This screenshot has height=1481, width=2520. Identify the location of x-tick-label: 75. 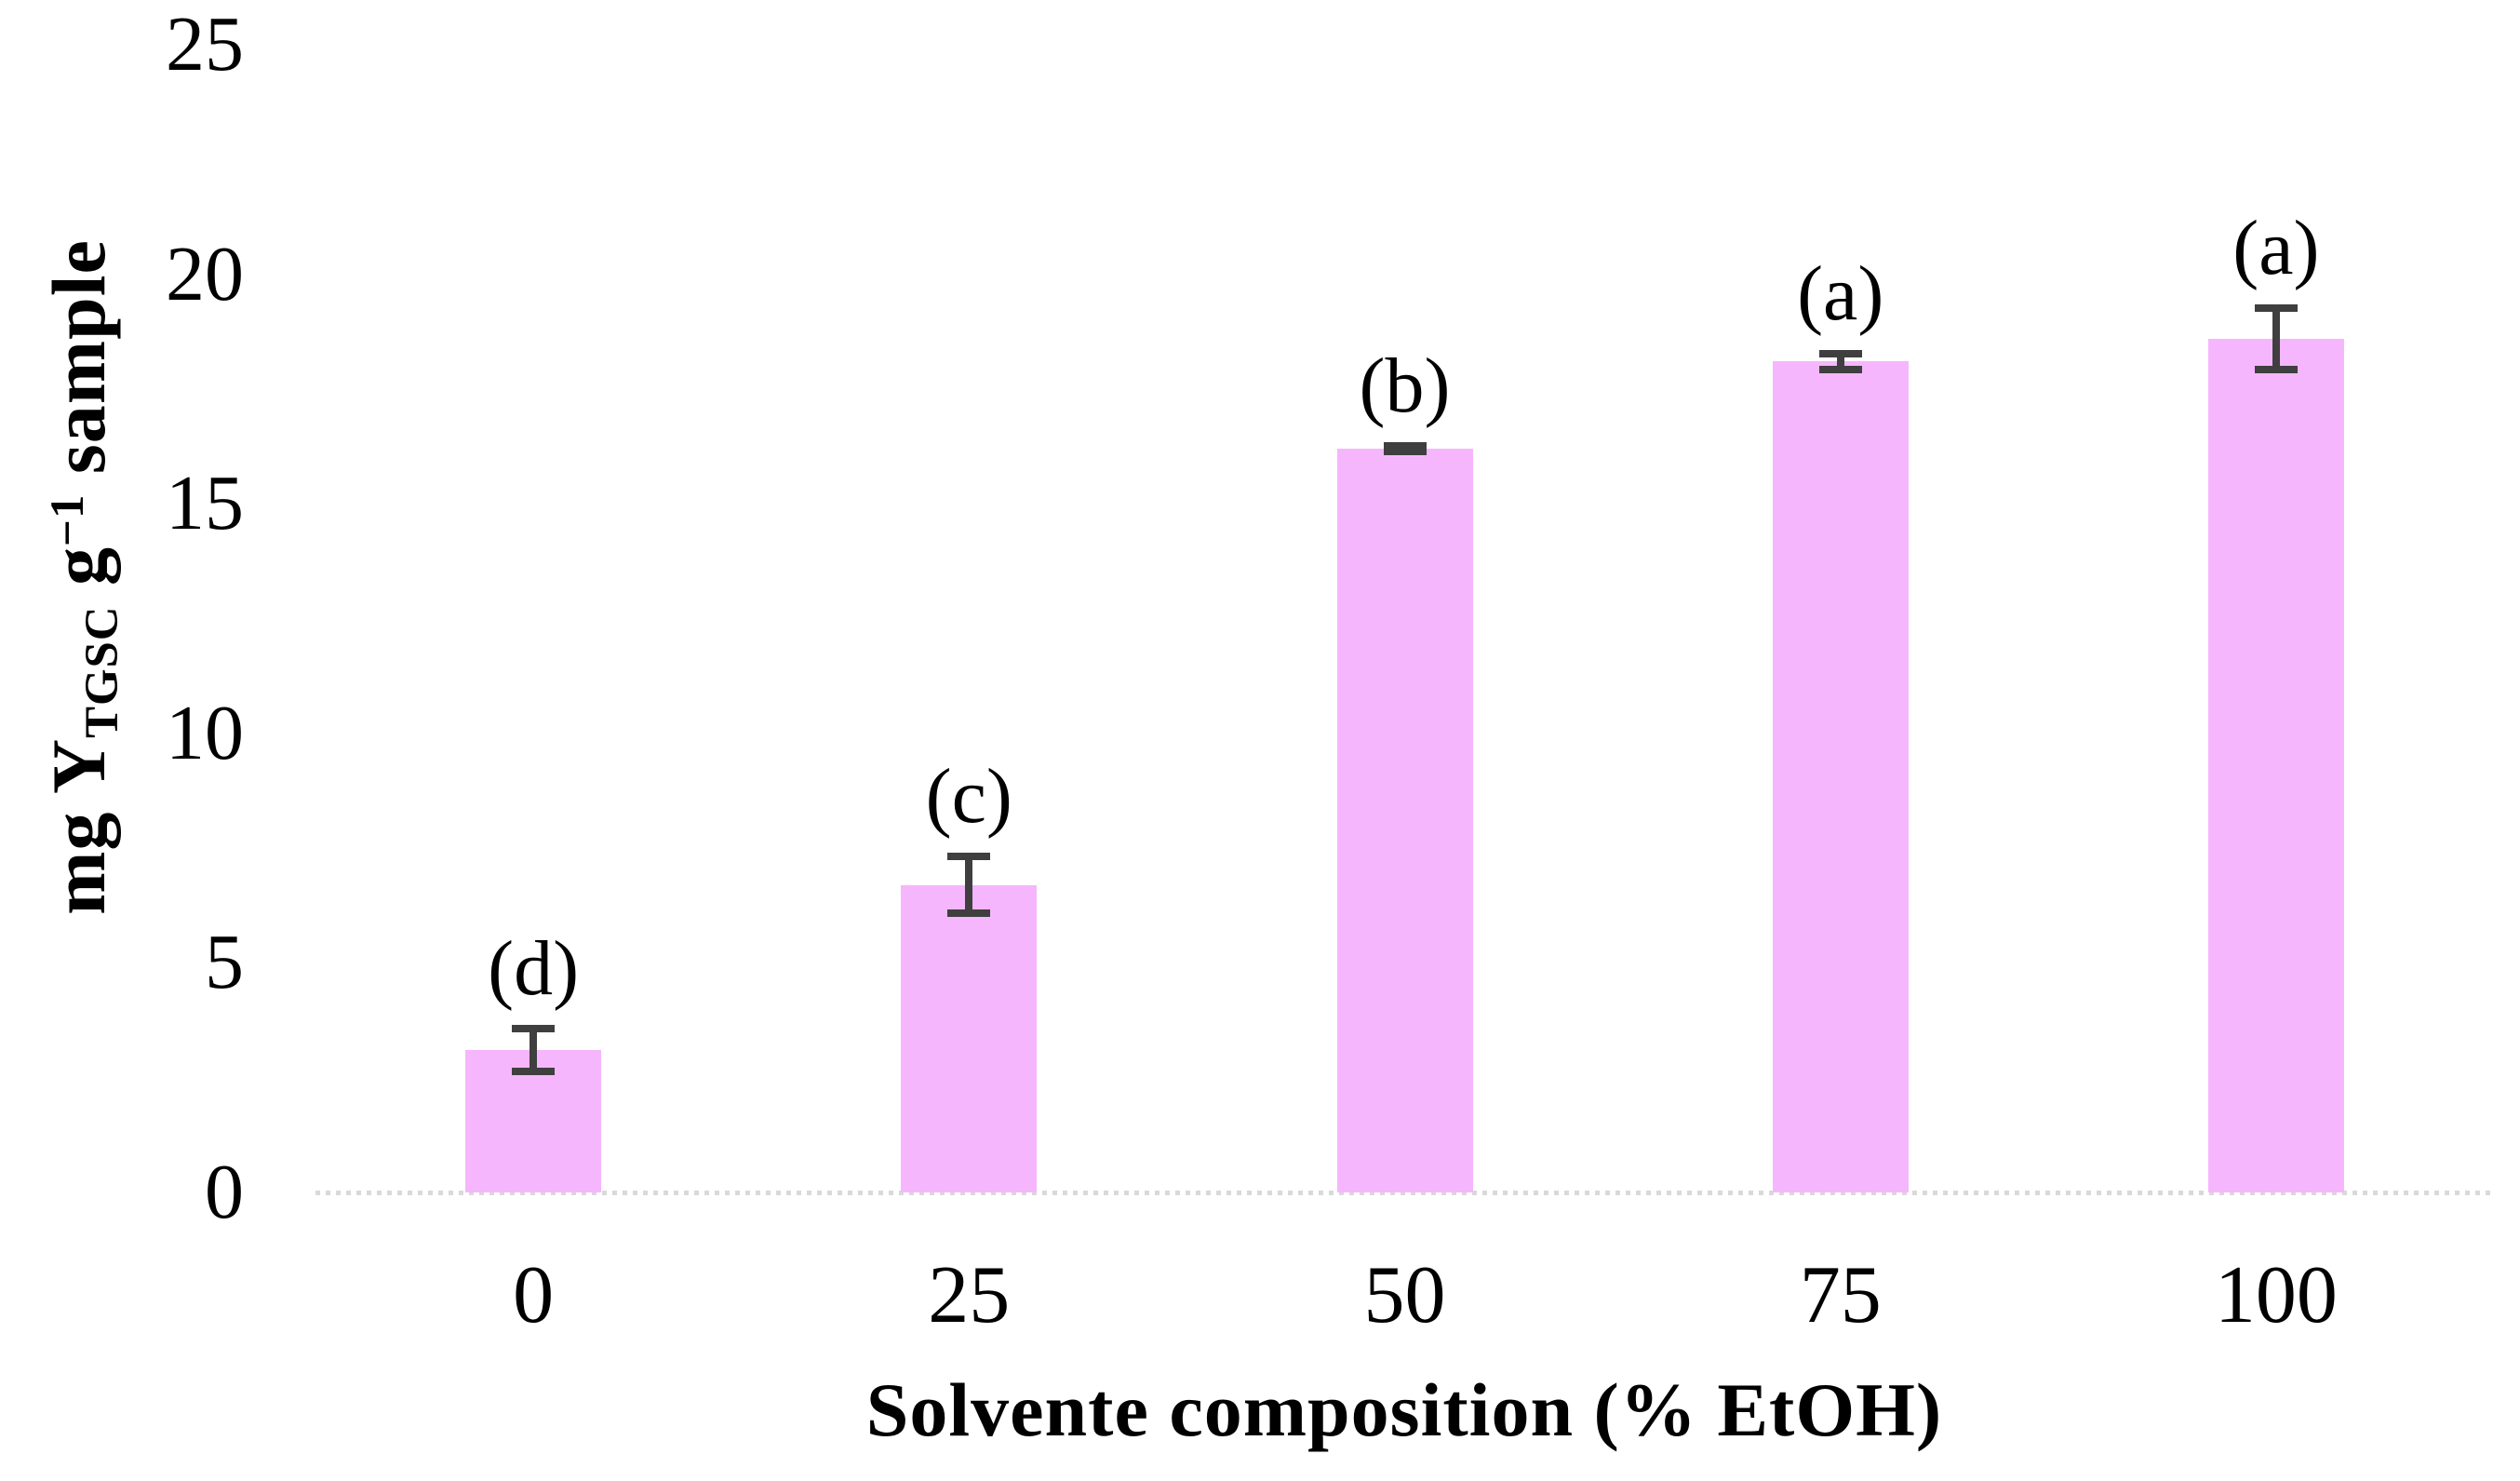
(1840, 1295).